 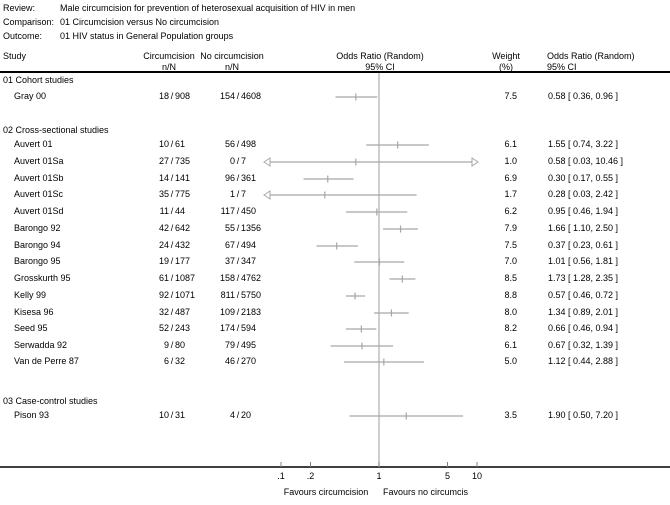 What do you see at coordinates (249, 178) in the screenshot?
I see `control-nN-denominator: 361` at bounding box center [249, 178].